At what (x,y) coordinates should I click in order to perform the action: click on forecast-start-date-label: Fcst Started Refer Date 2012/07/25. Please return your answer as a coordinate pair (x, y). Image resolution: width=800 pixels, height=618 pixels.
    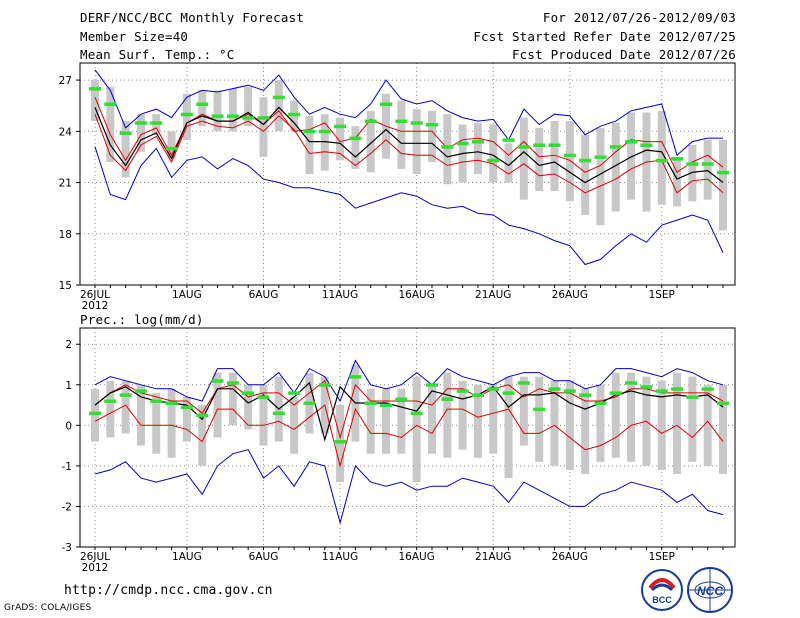
    Looking at the image, I should click on (604, 36).